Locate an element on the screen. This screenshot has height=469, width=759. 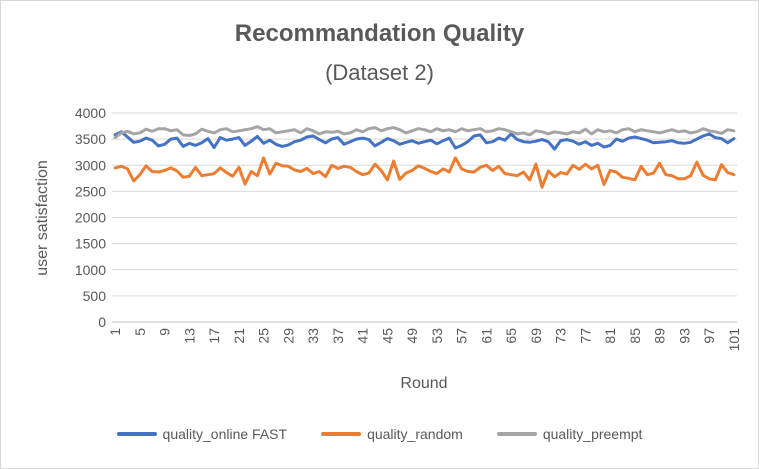
x-tick-label: 93 is located at coordinates (684, 336).